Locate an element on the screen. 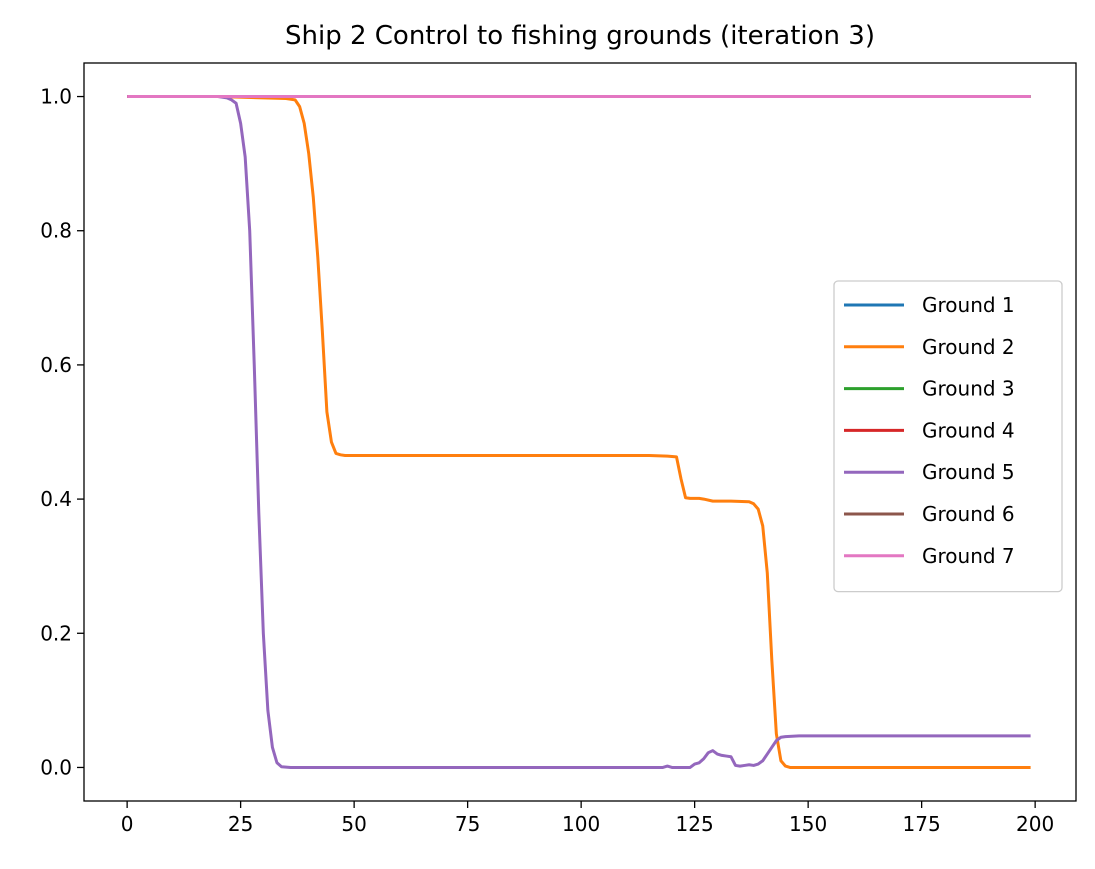  x-tick-label: 200 is located at coordinates (1035, 824).